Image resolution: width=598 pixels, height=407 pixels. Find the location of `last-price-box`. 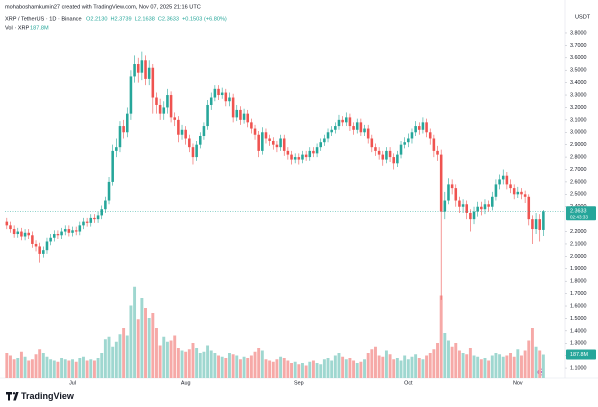

last-price-box is located at coordinates (581, 213).